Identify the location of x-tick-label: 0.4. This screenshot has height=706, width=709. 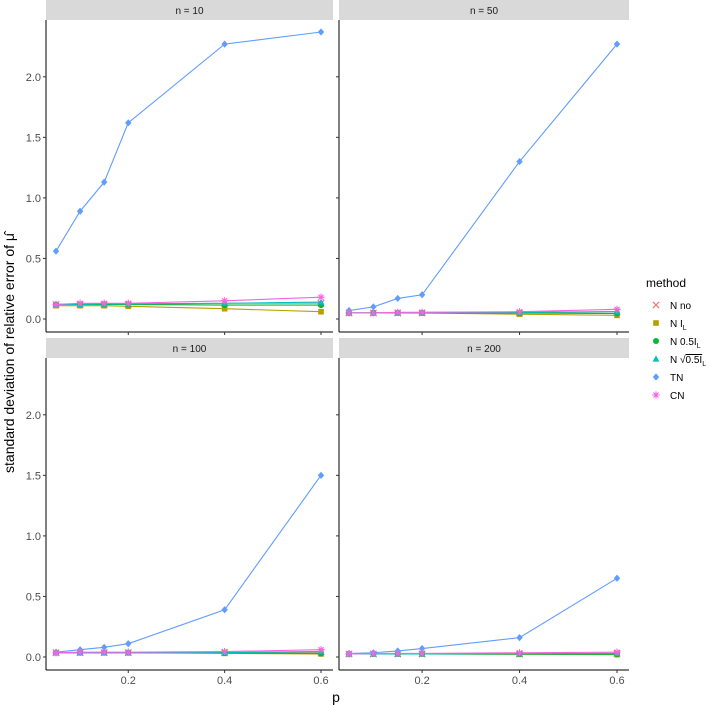
(224, 681).